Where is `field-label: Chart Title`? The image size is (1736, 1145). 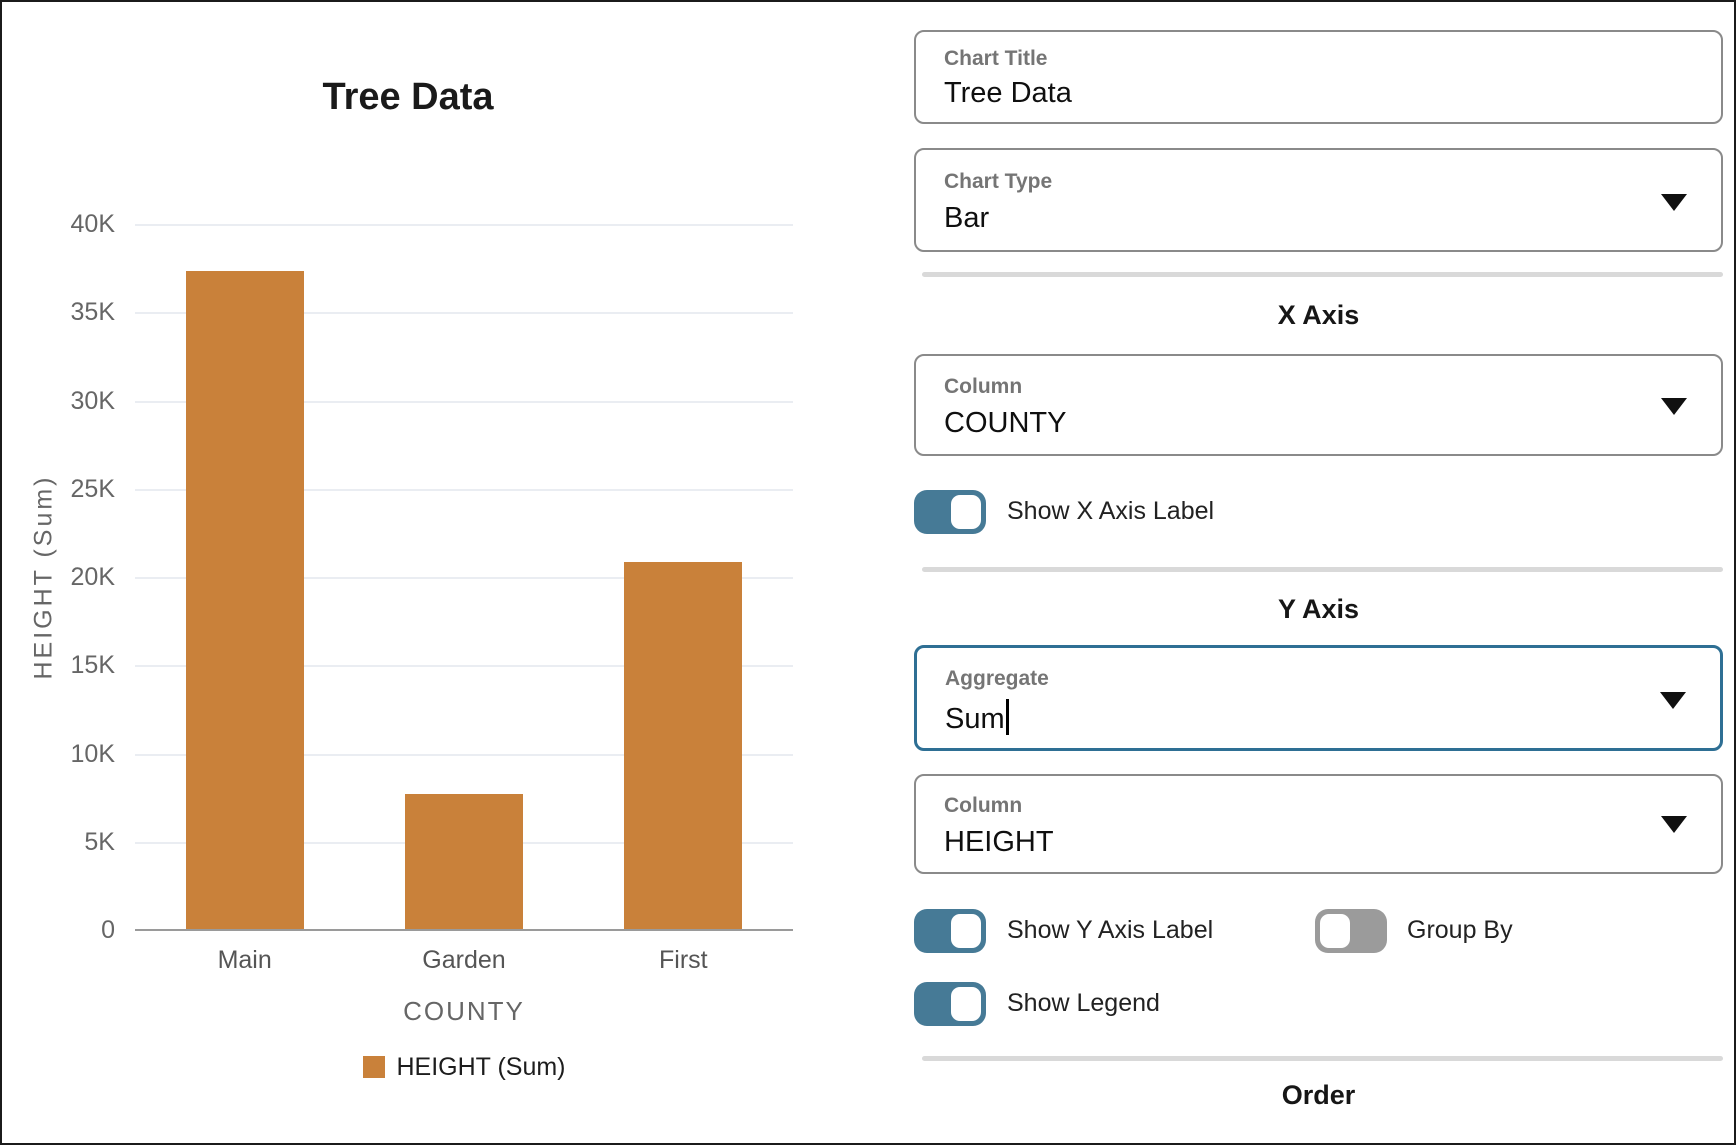
field-label: Chart Title is located at coordinates (996, 58).